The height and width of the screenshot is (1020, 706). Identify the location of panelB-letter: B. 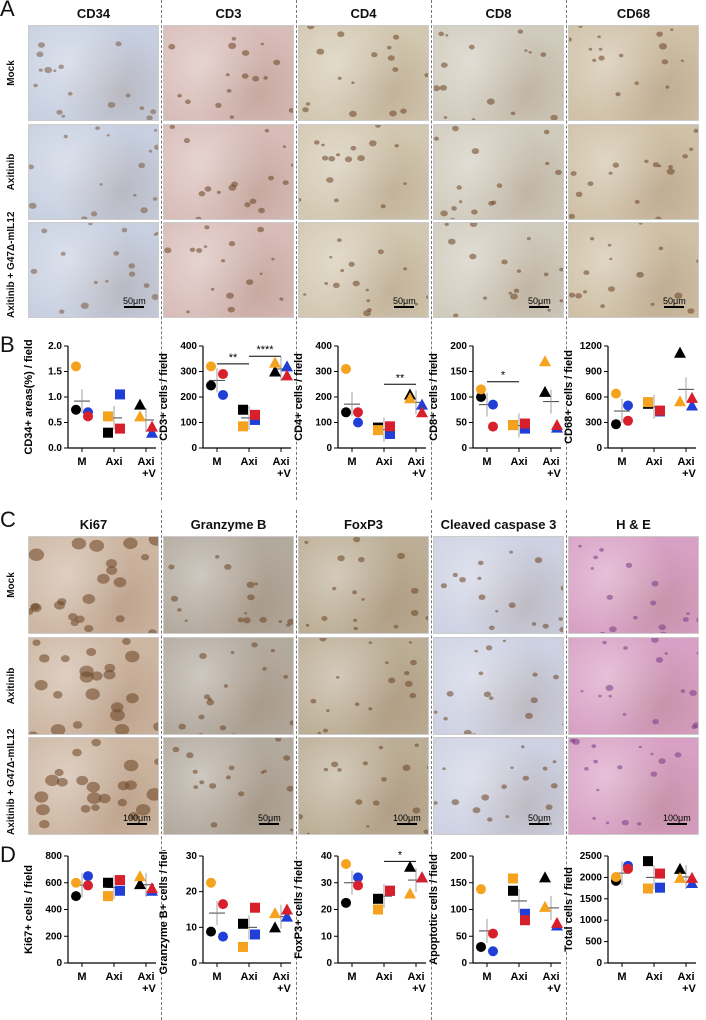
(7, 344).